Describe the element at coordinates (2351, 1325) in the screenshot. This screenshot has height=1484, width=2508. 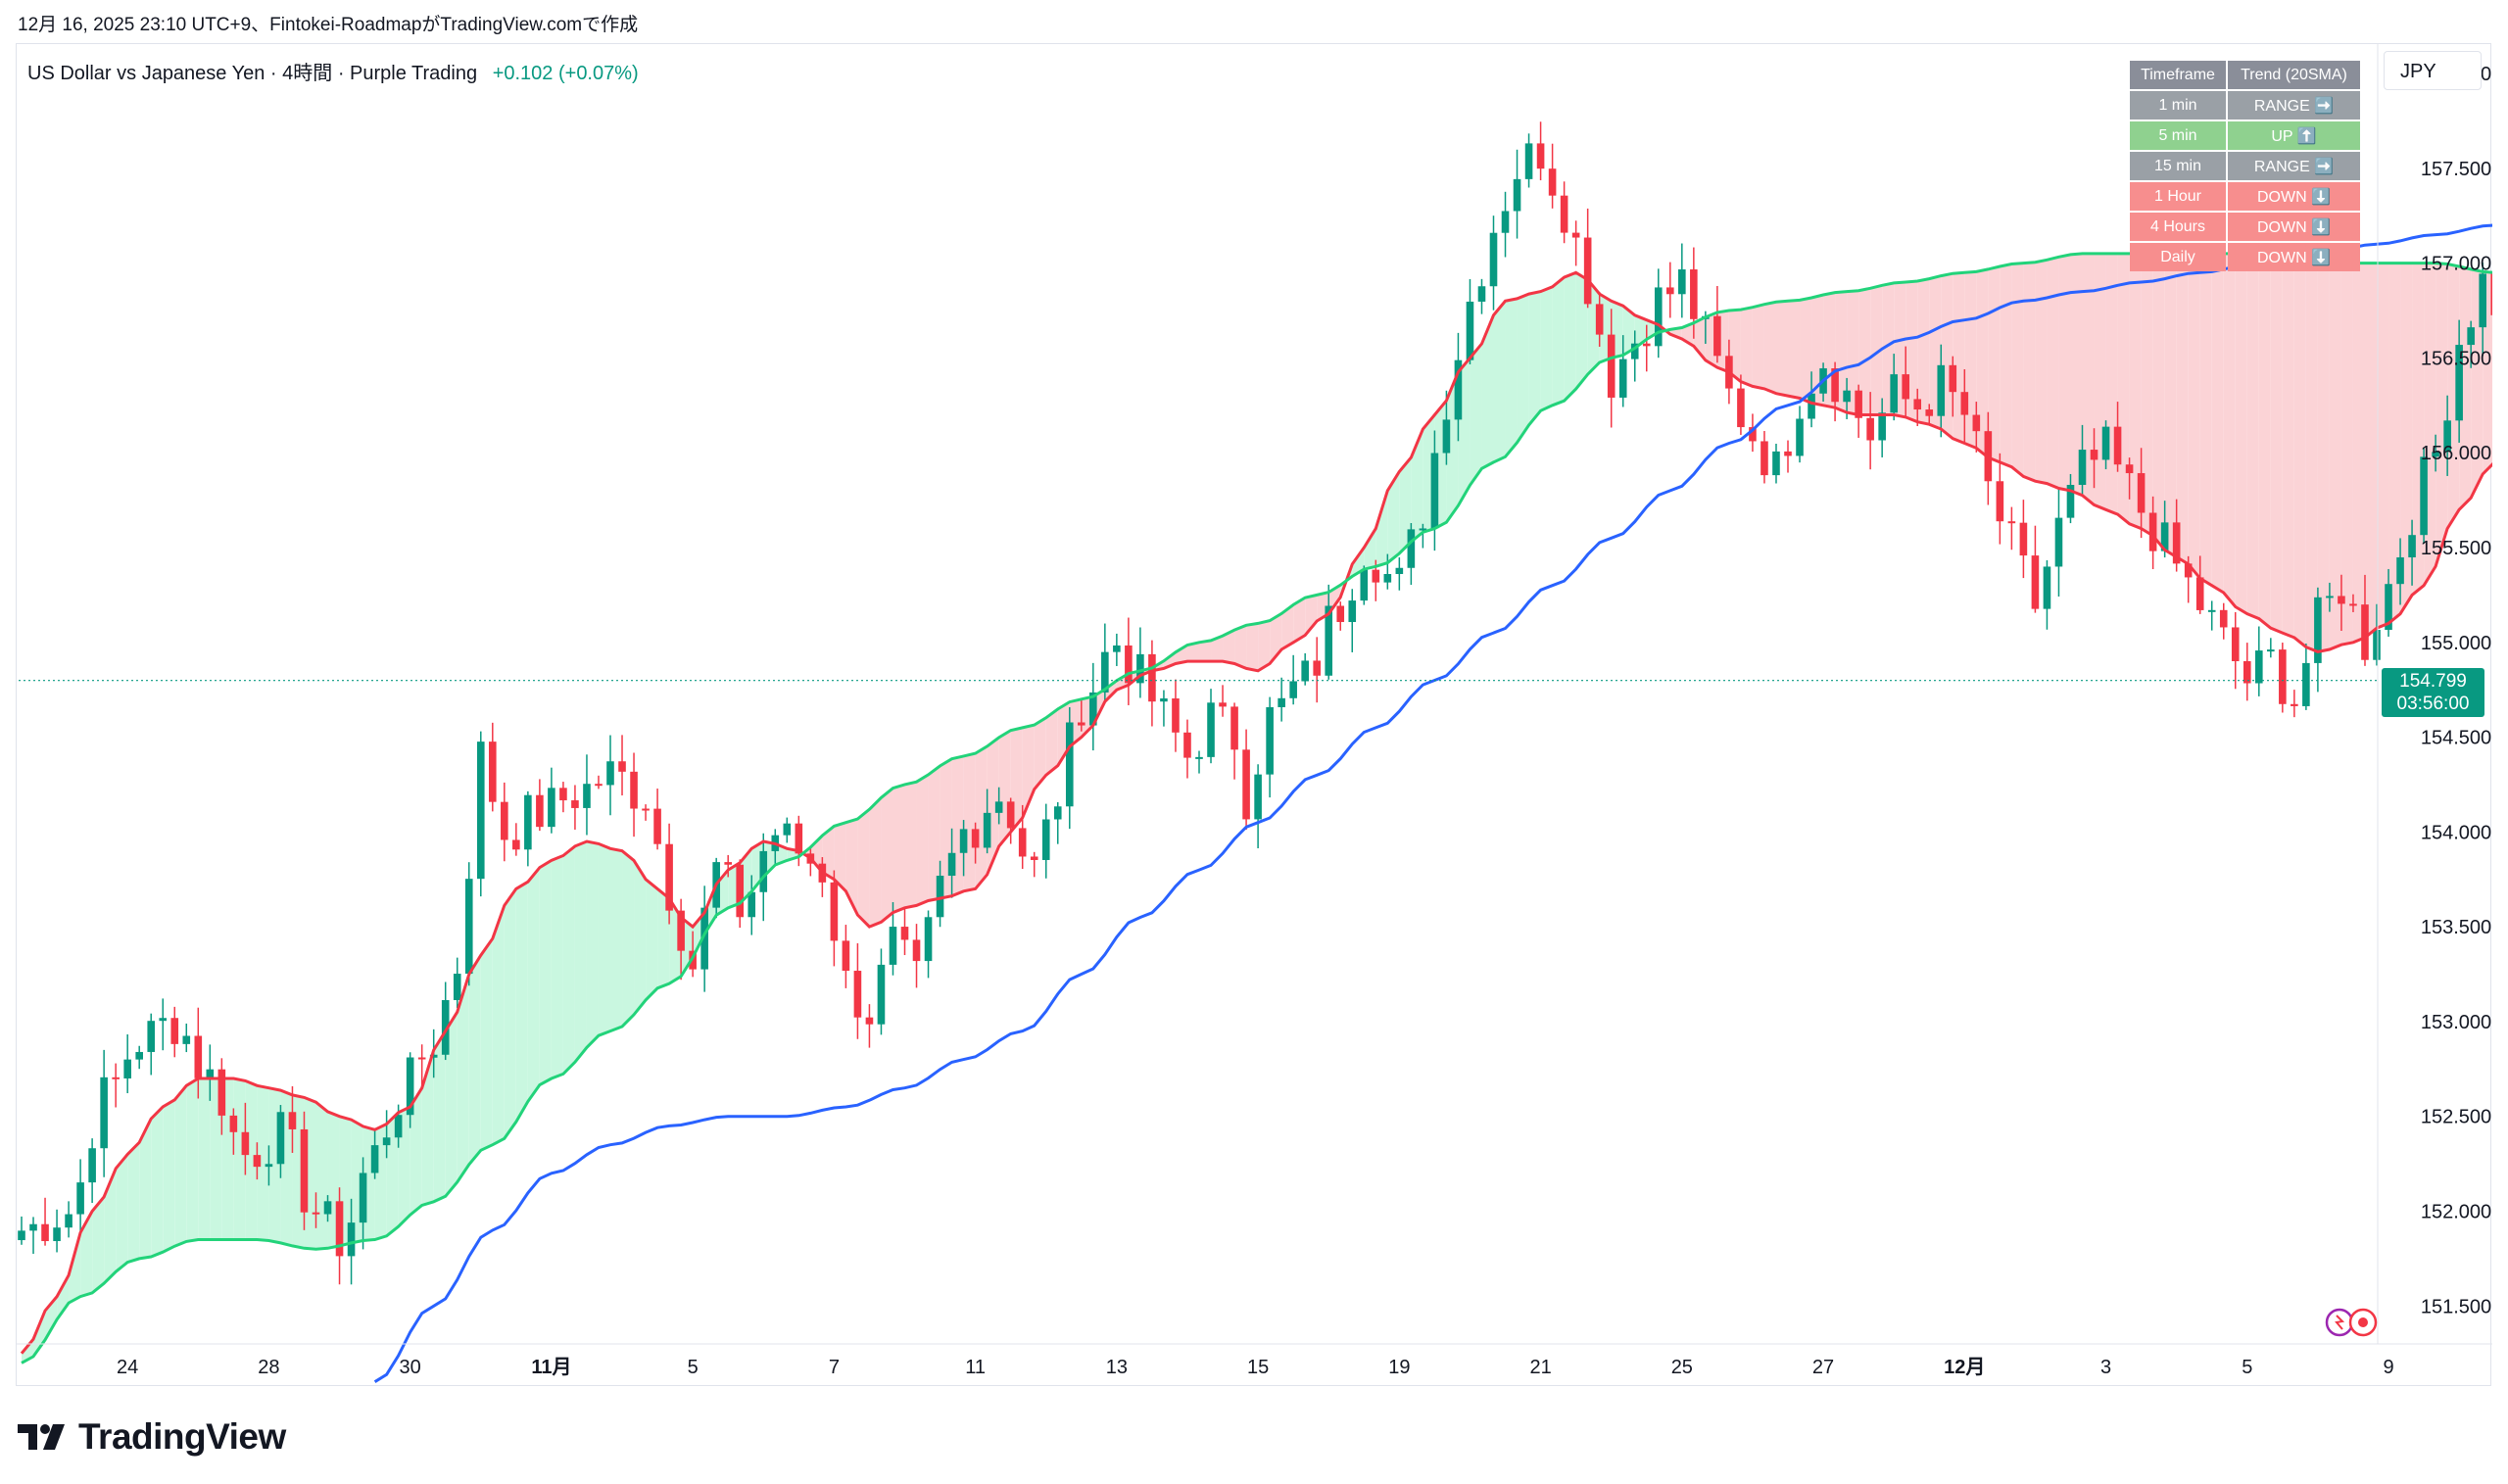
I see `alert-icons` at that location.